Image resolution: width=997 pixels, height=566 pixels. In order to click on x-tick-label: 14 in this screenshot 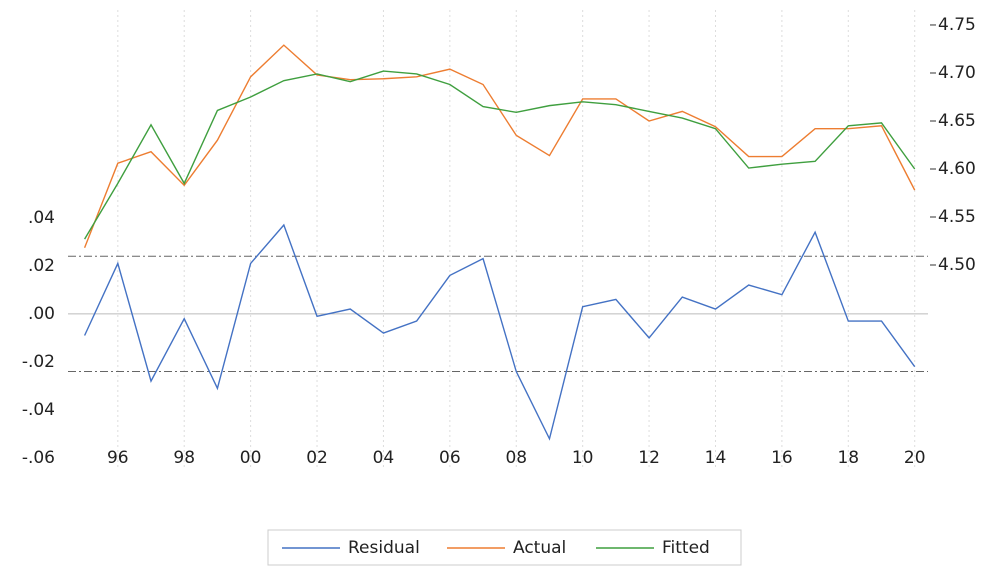, I will do `click(716, 458)`.